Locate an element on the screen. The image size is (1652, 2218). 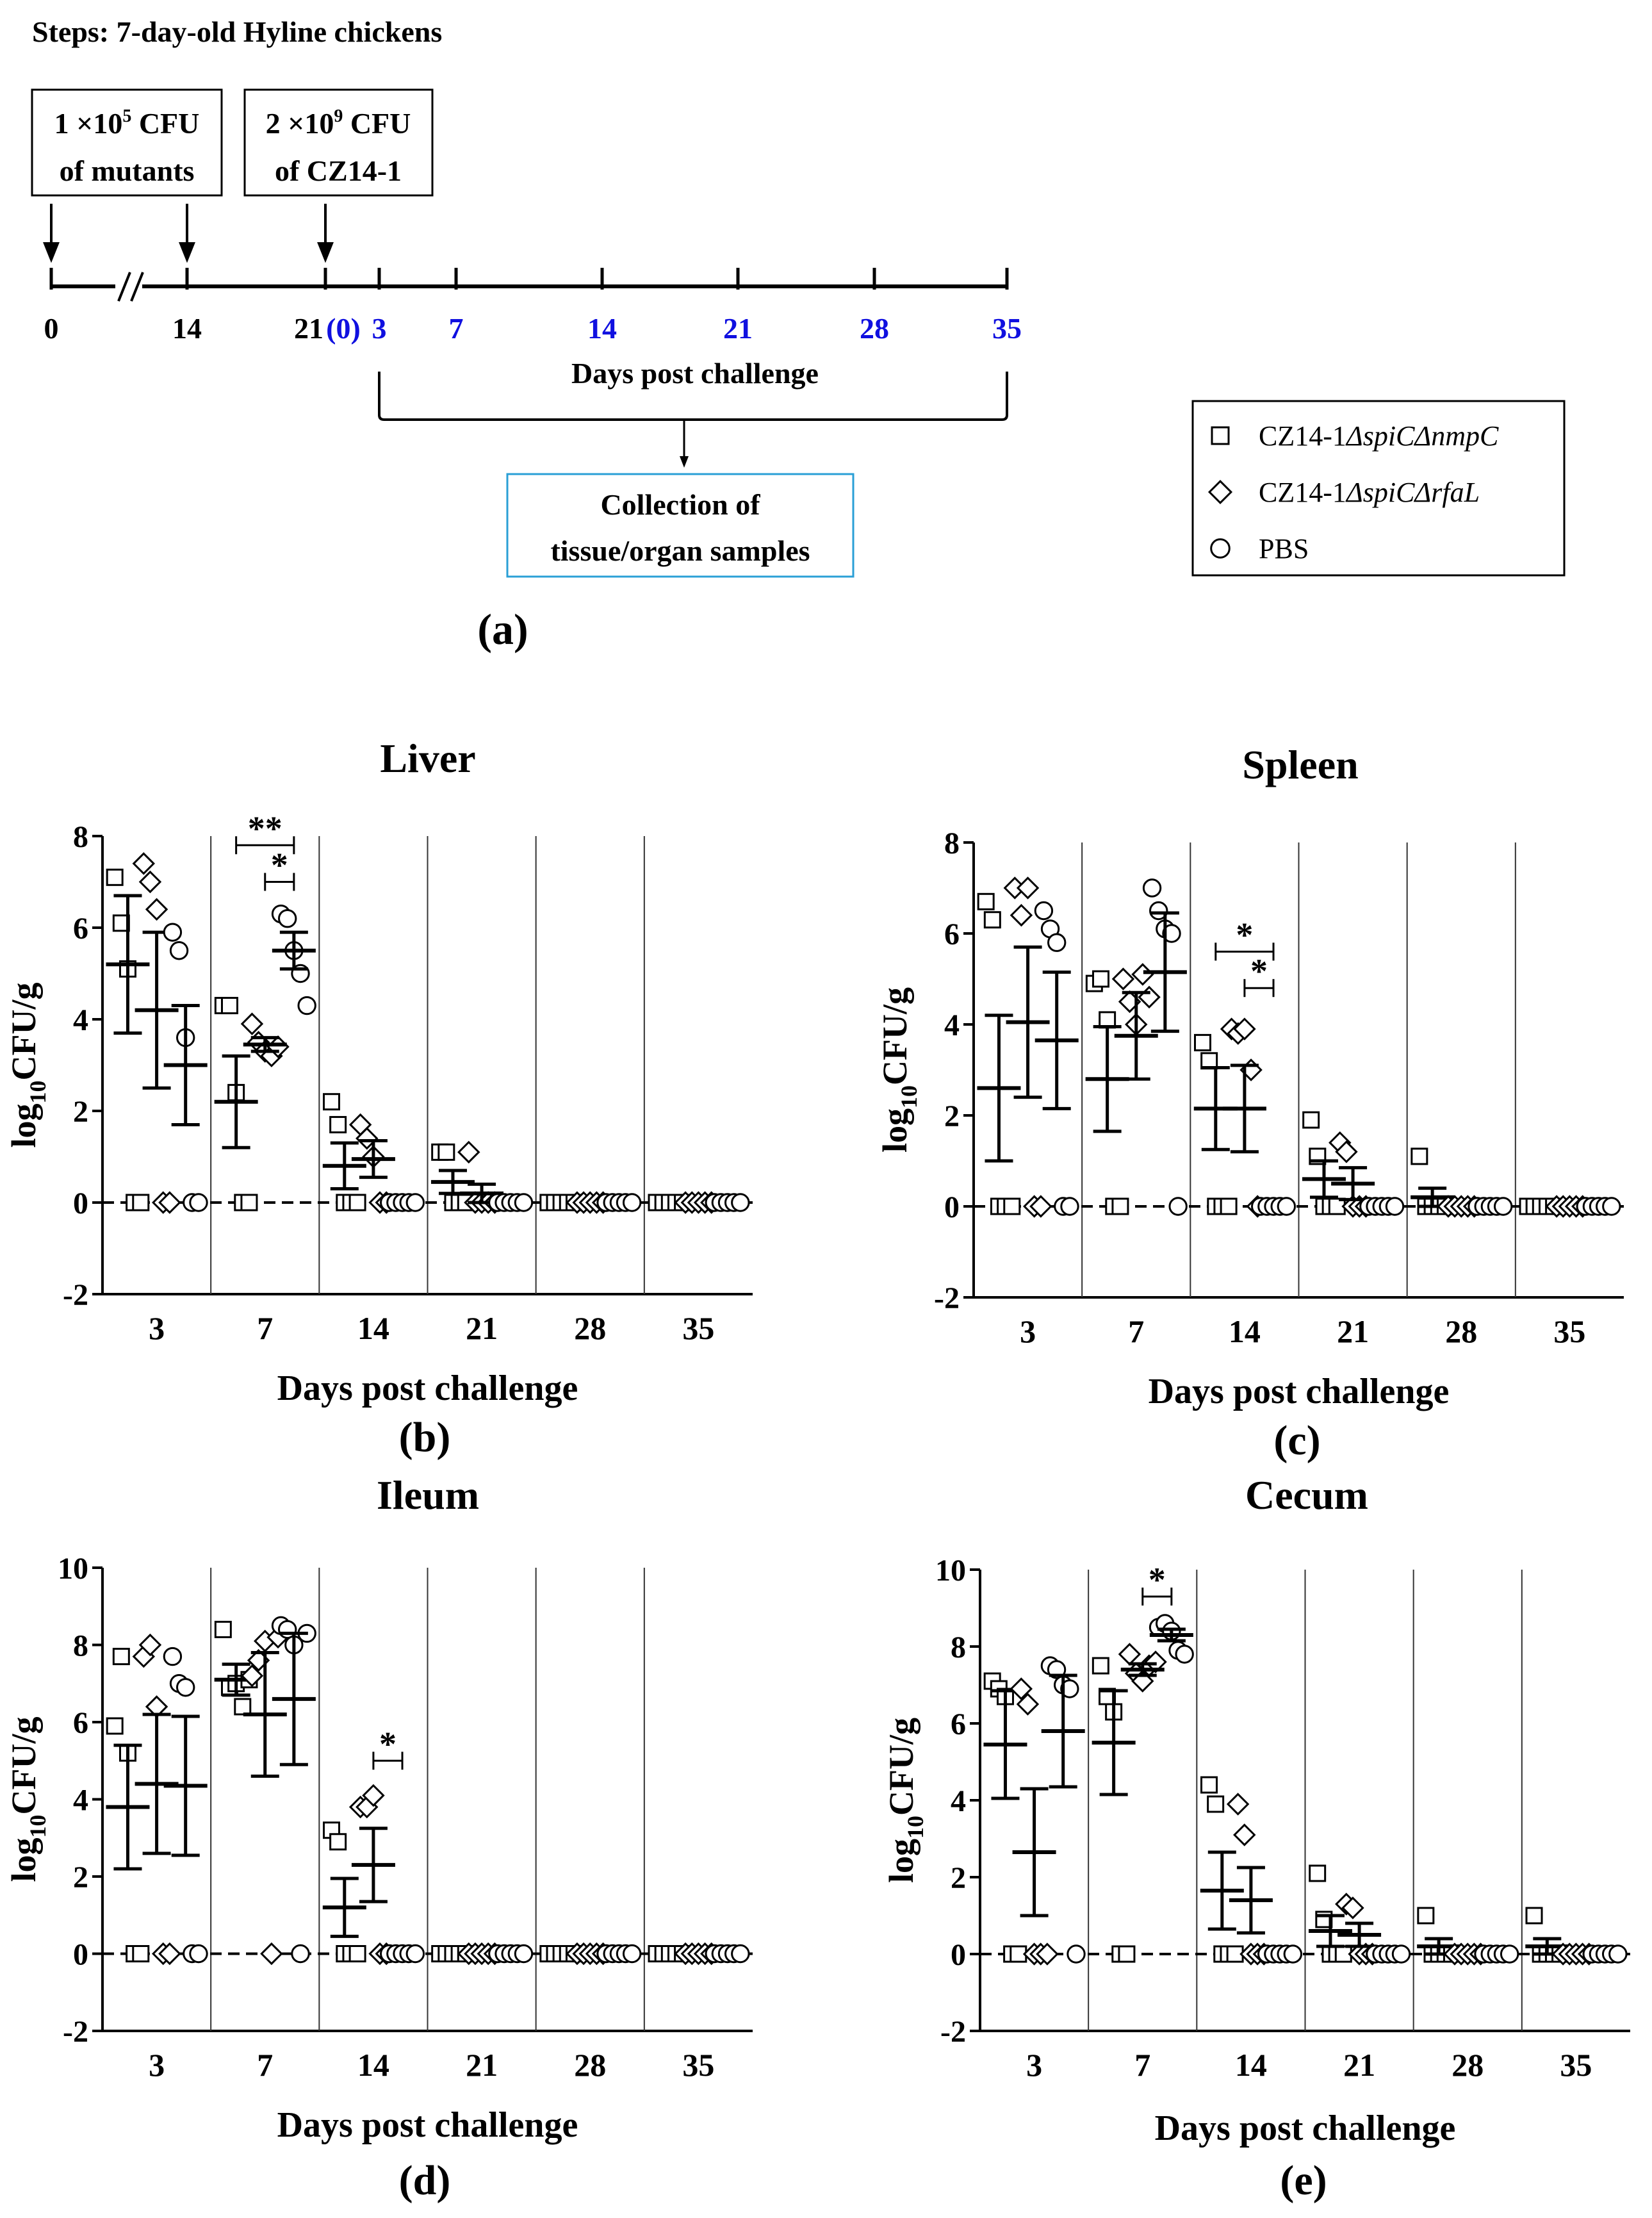
timeline-tick-label: 28 is located at coordinates (874, 328).